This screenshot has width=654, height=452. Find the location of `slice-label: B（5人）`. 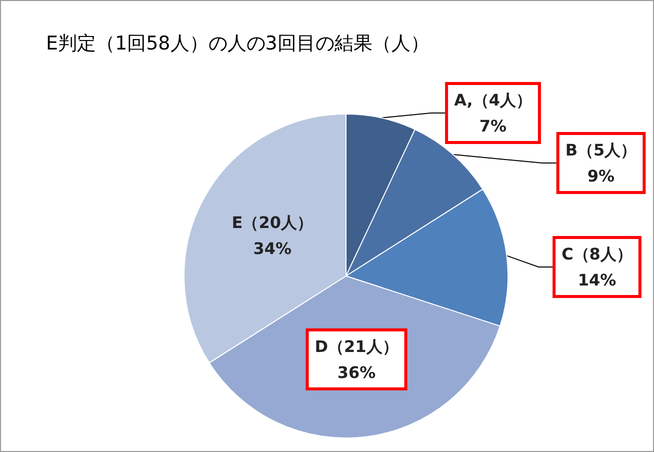

slice-label: B（5人） is located at coordinates (601, 150).